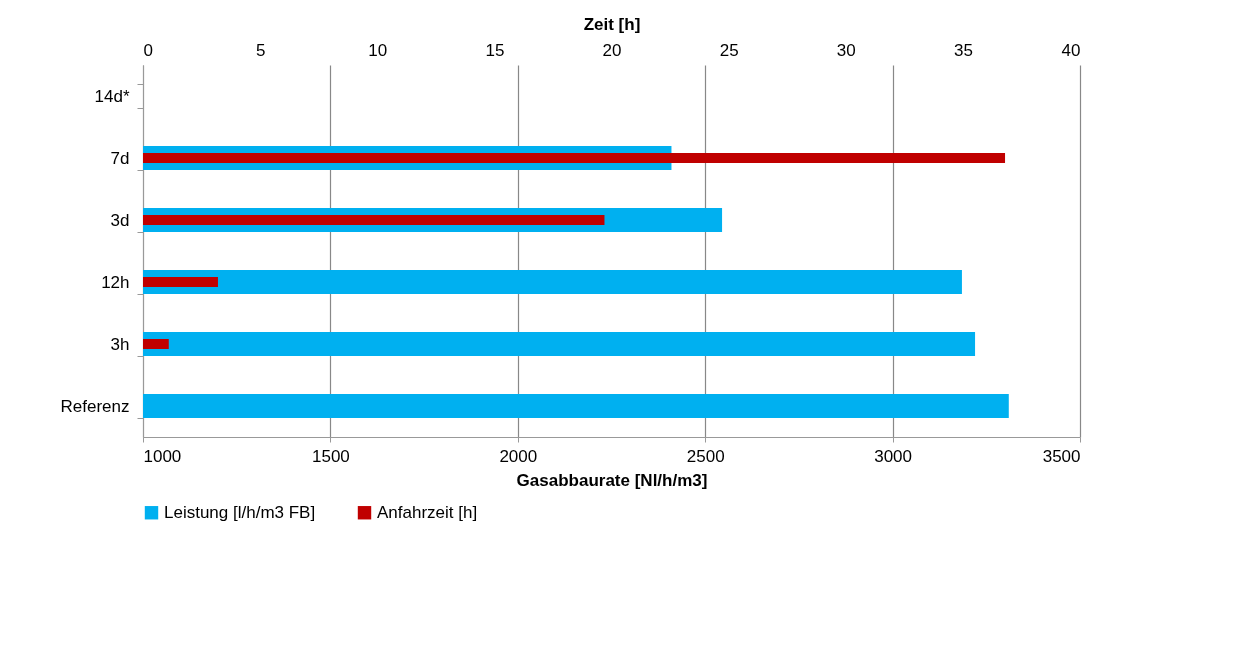  I want to click on y-tick-label: 3d, so click(120, 220).